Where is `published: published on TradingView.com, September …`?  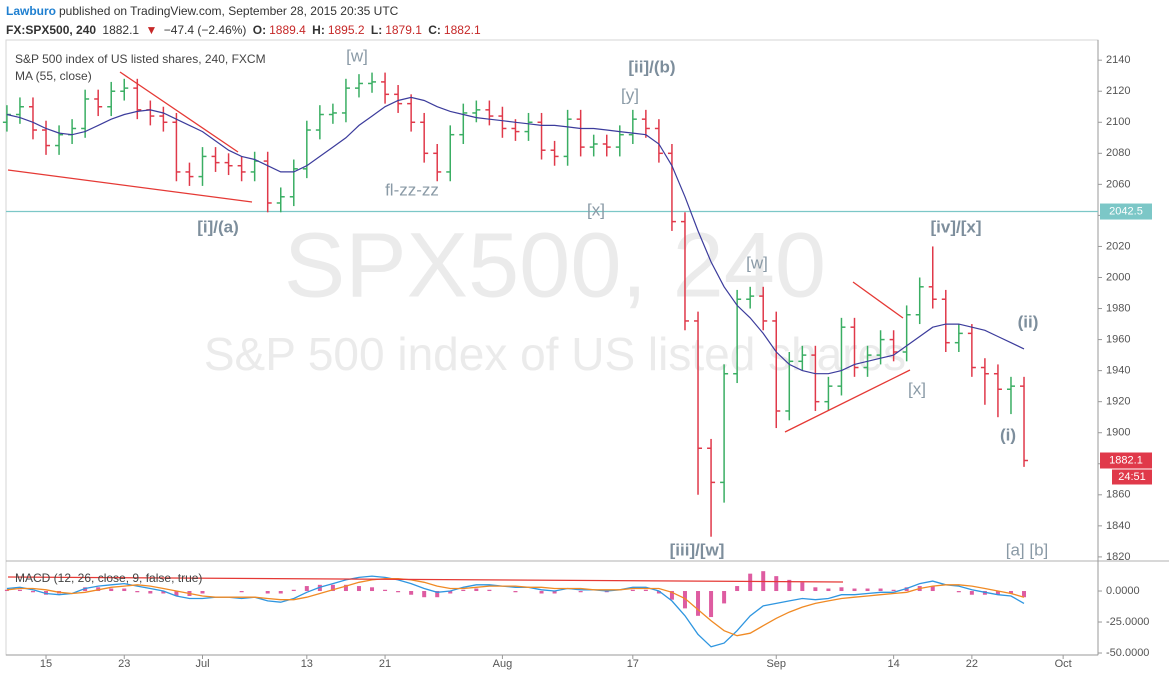
published: published on TradingView.com, September … is located at coordinates (229, 11).